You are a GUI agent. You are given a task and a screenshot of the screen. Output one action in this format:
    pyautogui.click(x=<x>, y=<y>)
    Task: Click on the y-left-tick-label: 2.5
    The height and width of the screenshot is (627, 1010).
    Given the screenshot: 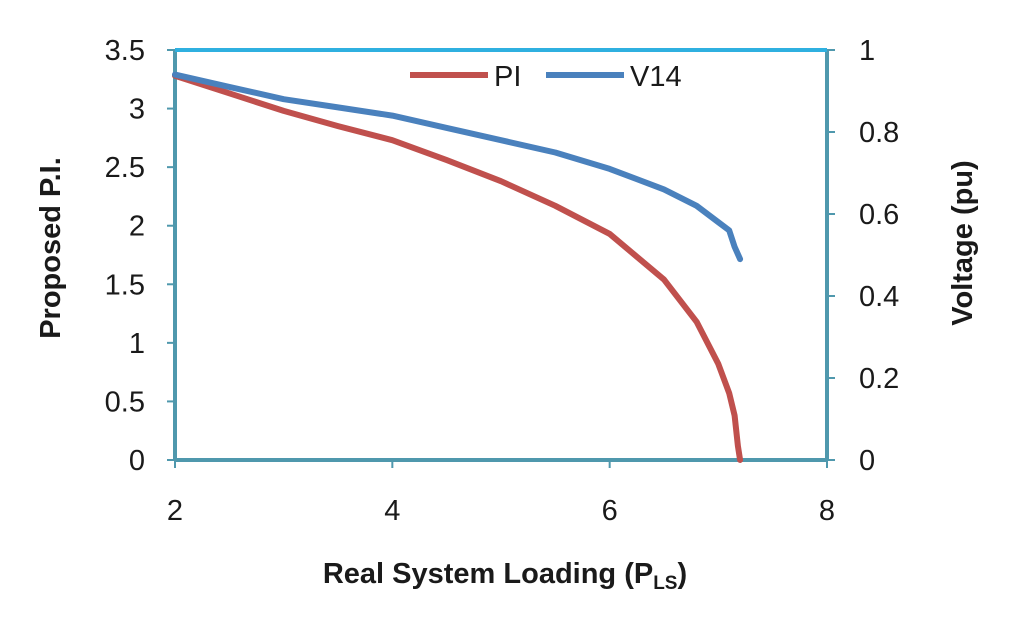 What is the action you would take?
    pyautogui.click(x=125, y=168)
    